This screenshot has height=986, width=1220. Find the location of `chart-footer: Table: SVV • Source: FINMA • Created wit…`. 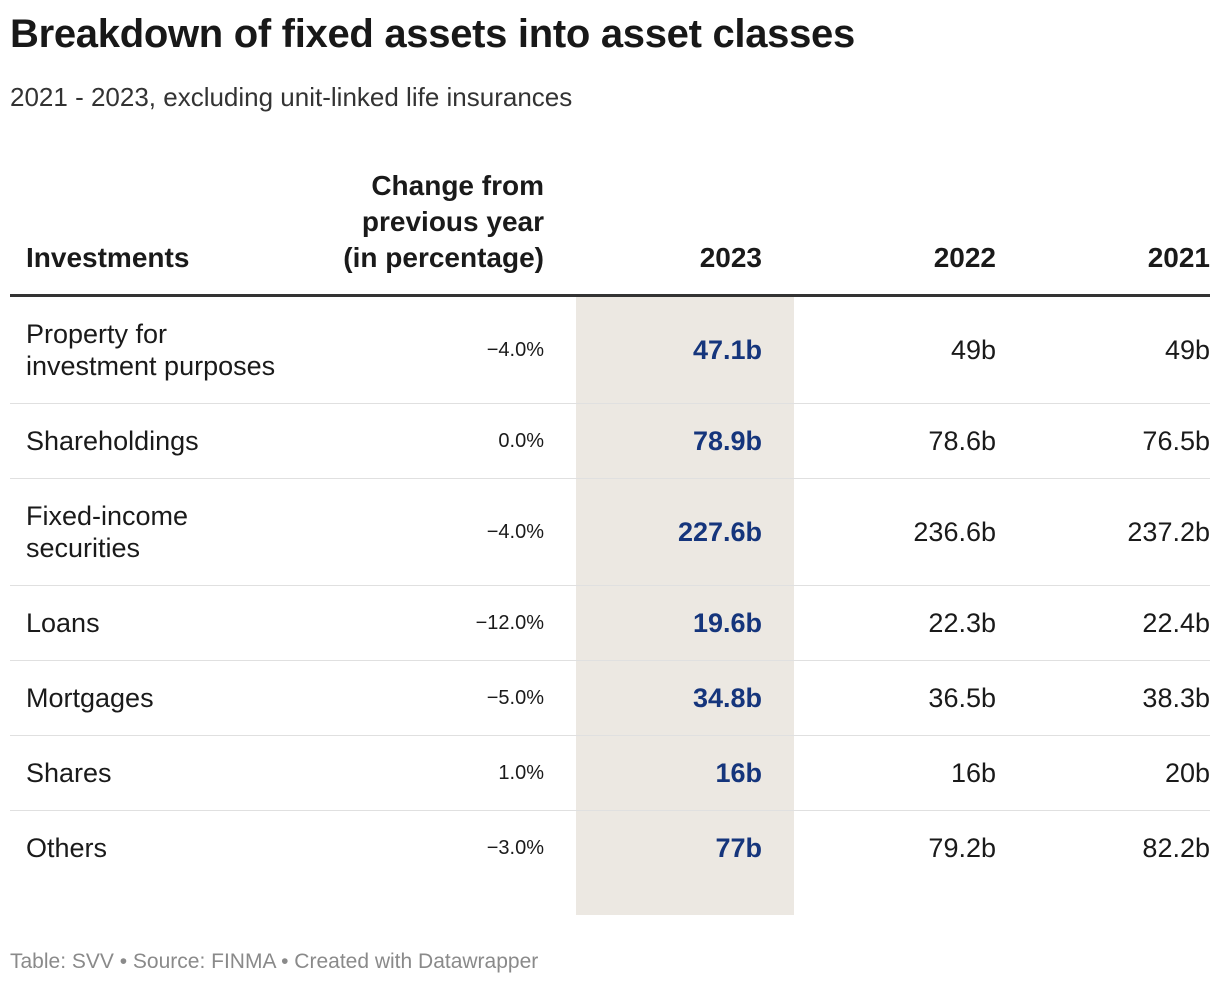

chart-footer: Table: SVV • Source: FINMA • Created wit… is located at coordinates (274, 961).